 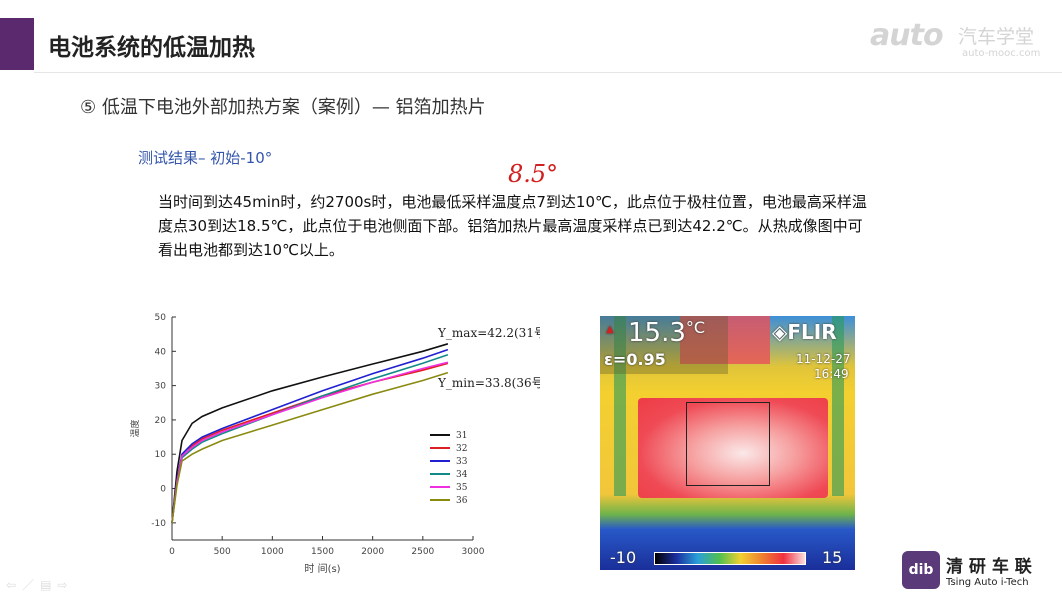 I want to click on legend-label: 35, so click(x=462, y=488).